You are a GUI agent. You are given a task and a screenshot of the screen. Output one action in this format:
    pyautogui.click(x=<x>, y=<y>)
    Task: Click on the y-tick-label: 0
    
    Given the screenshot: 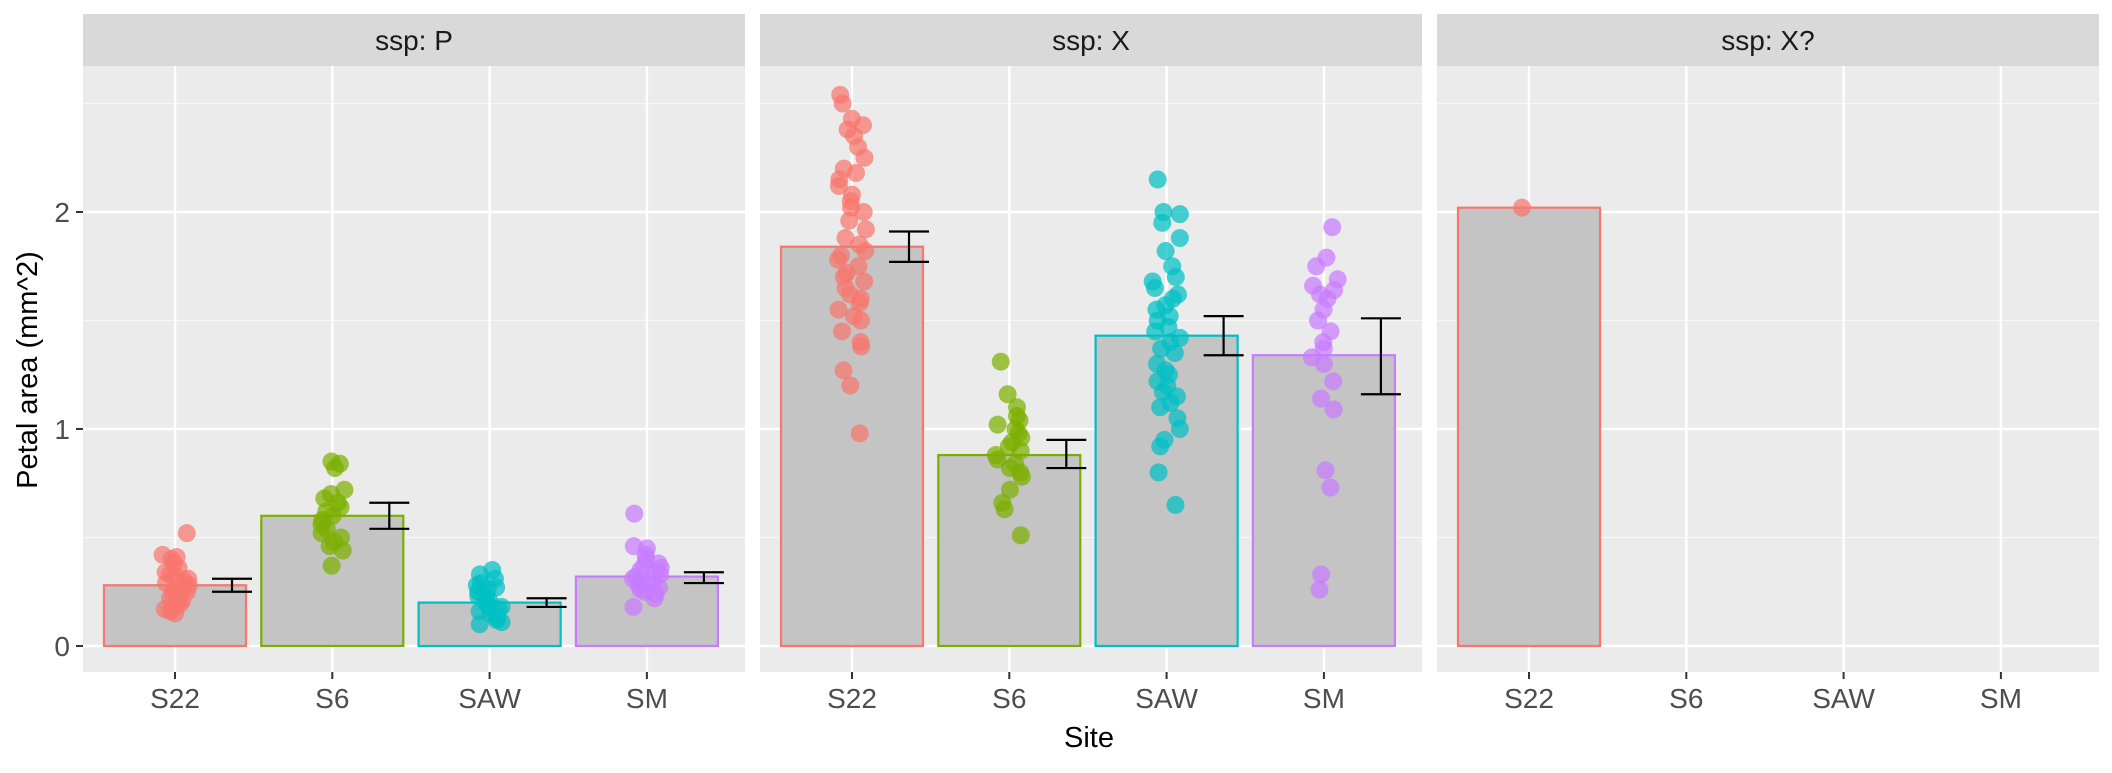 What is the action you would take?
    pyautogui.click(x=62, y=646)
    